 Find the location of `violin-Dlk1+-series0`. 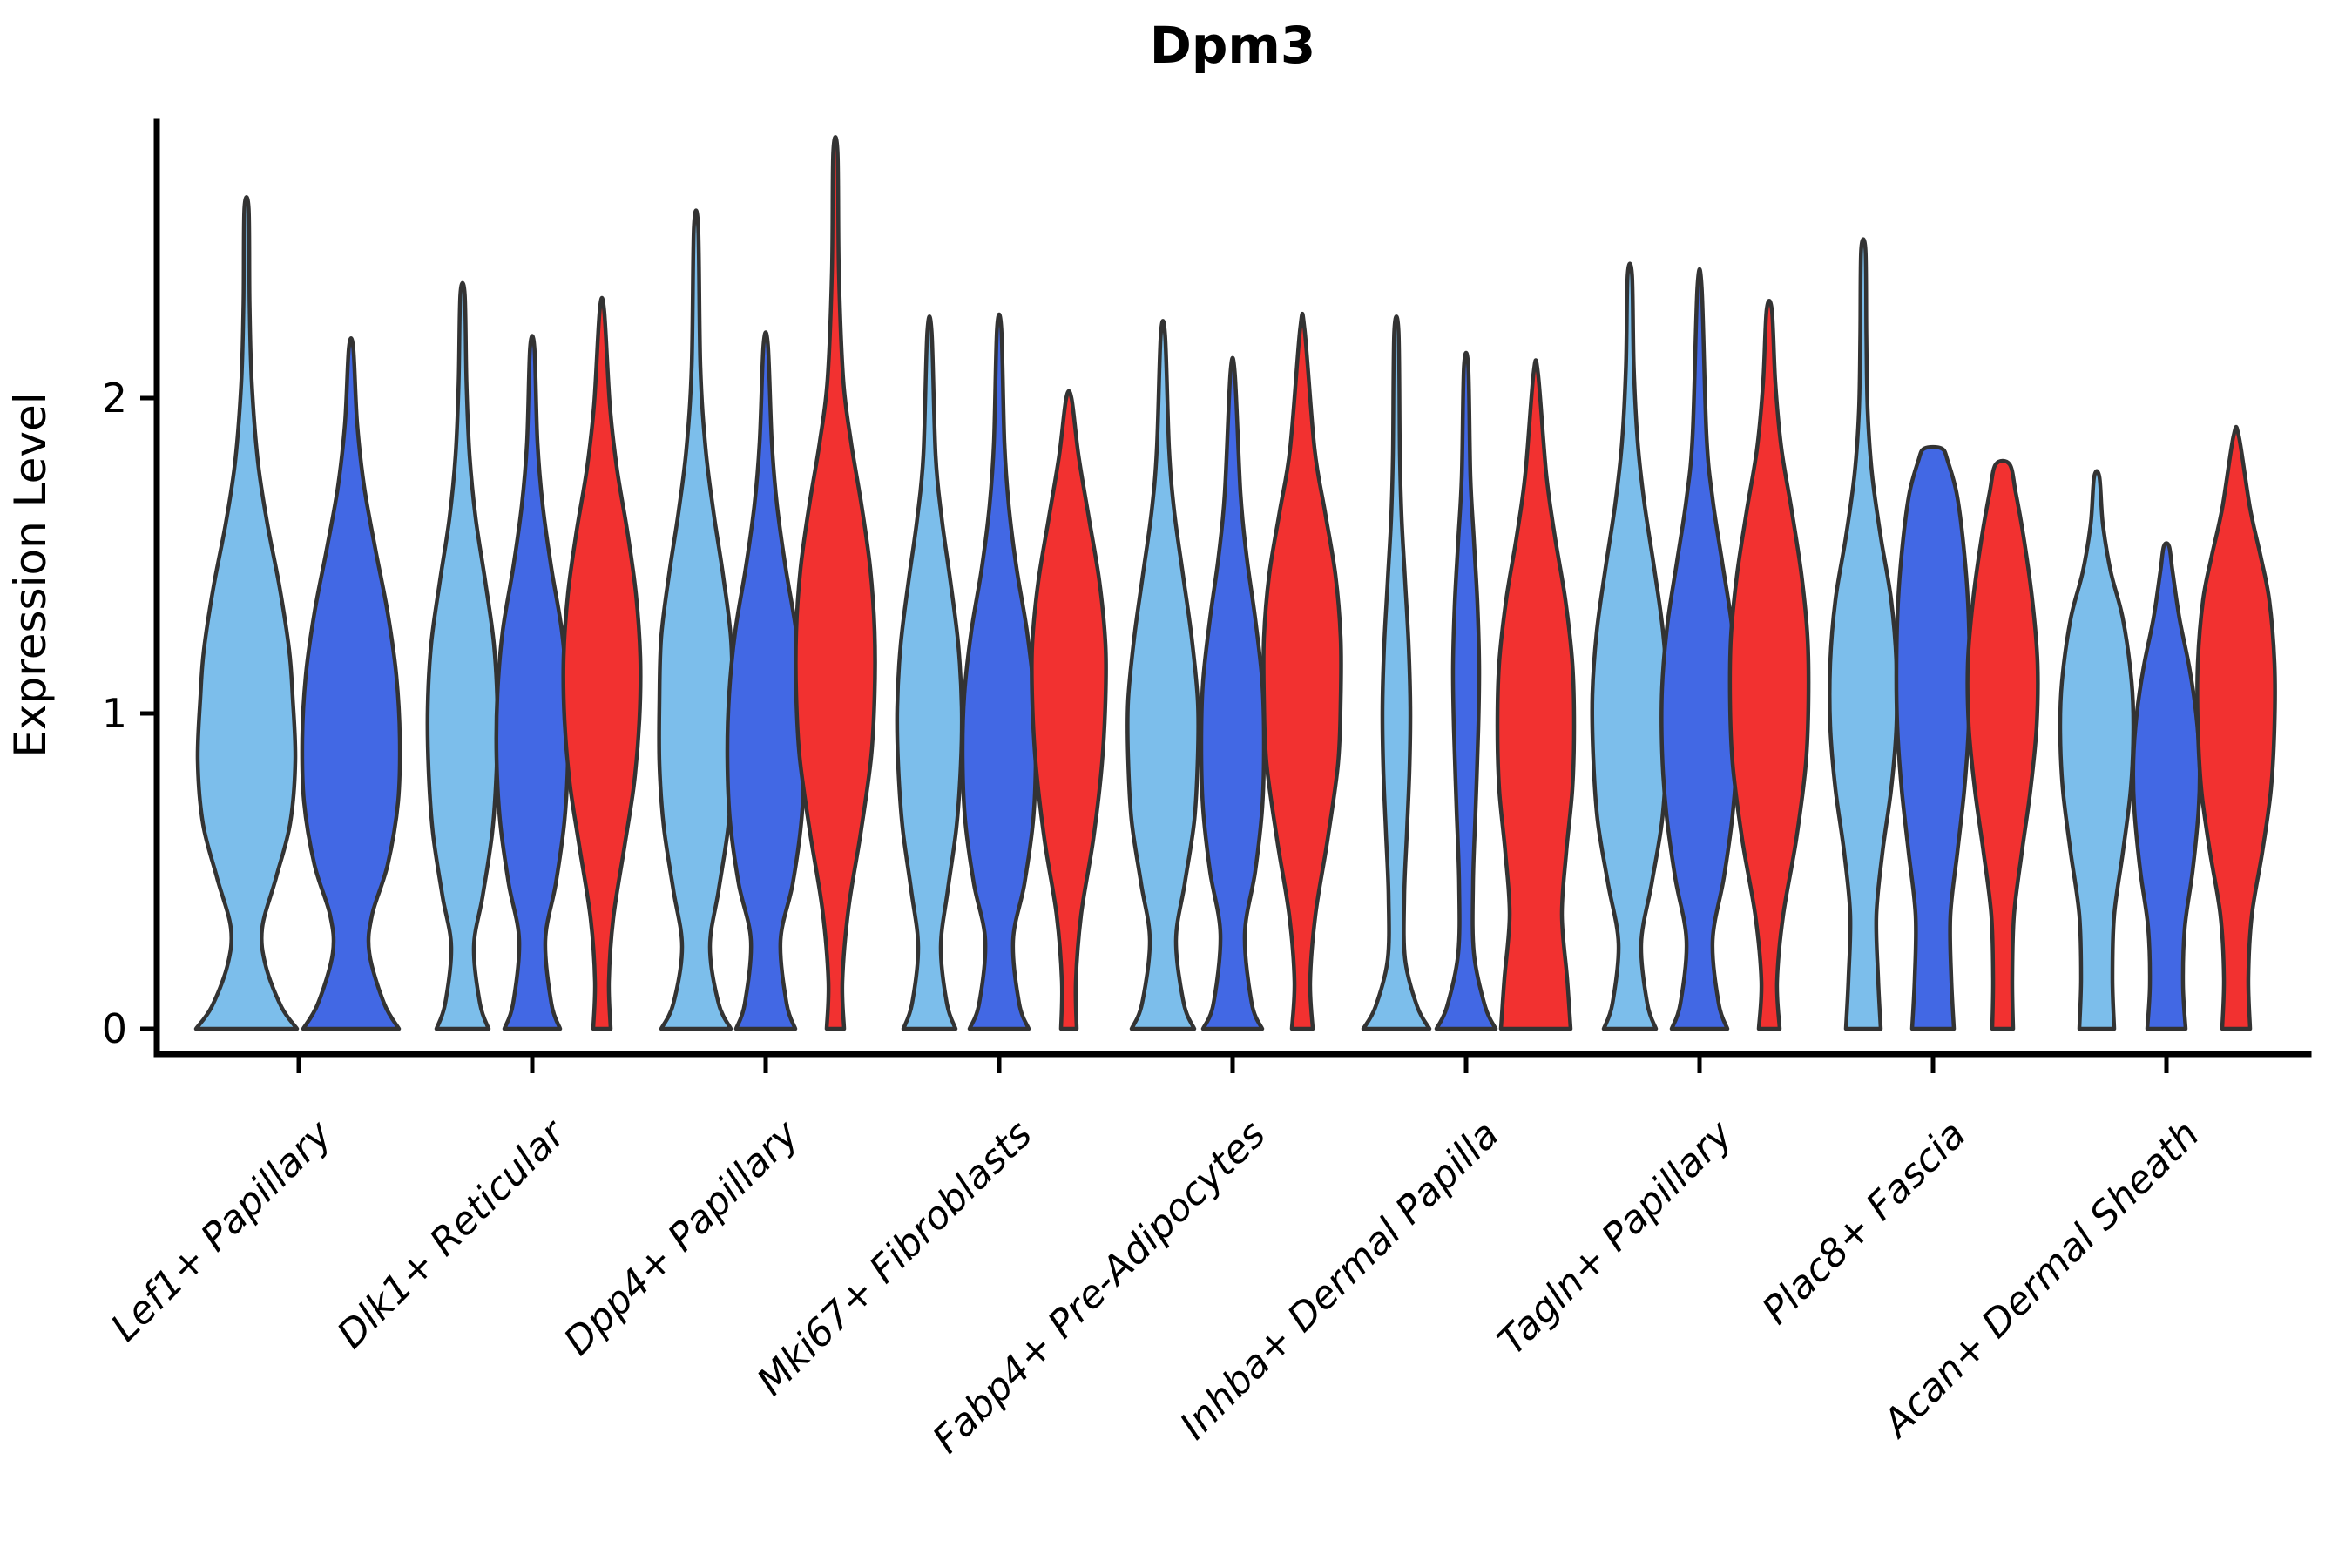

violin-Dlk1+-series0 is located at coordinates (462, 655).